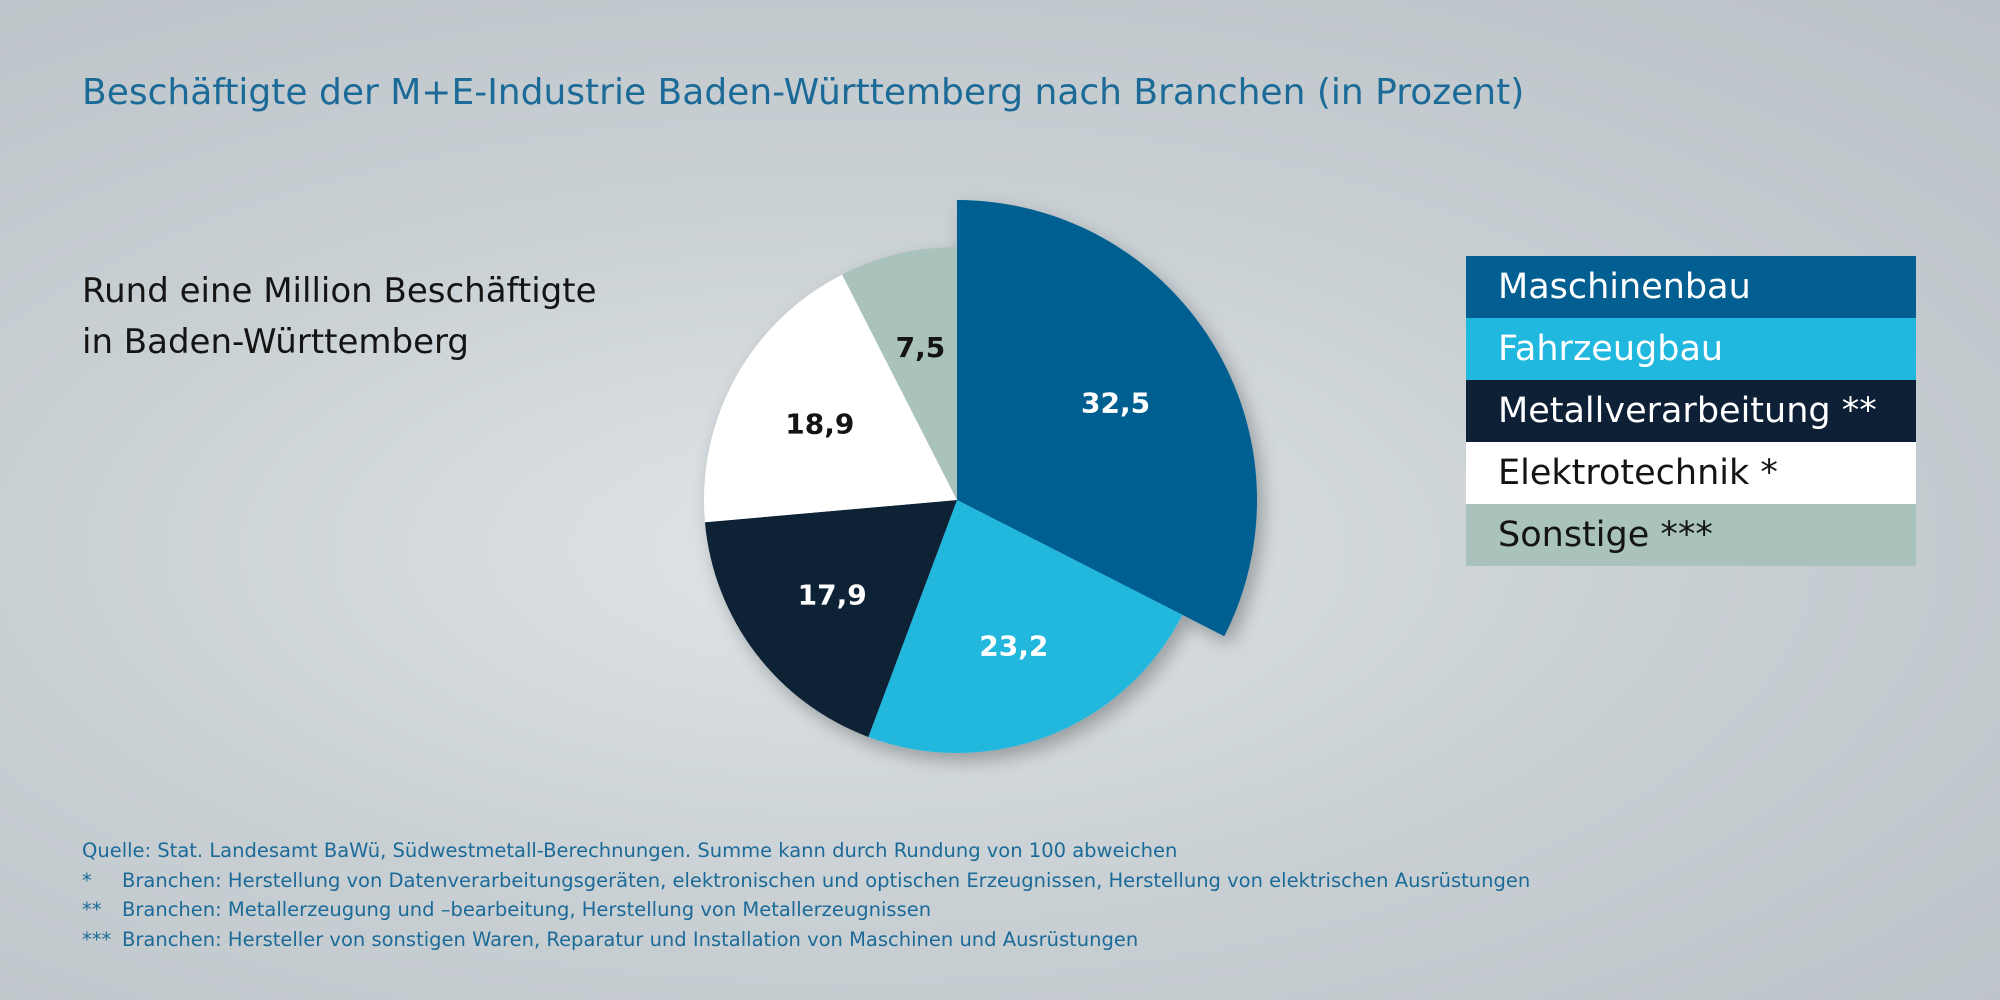 The height and width of the screenshot is (1000, 2000). Describe the element at coordinates (1691, 287) in the screenshot. I see `legend-item-maschinenbau: Maschinenbau` at that location.